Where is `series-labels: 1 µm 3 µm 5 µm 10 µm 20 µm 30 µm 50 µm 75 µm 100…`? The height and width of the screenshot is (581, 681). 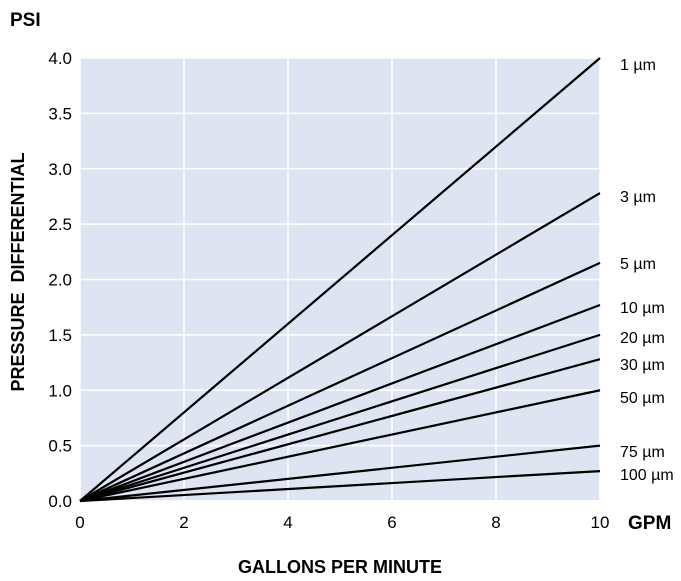 series-labels: 1 µm 3 µm 5 µm 10 µm 20 µm 30 µm 50 µm 75 µm 100… is located at coordinates (647, 270).